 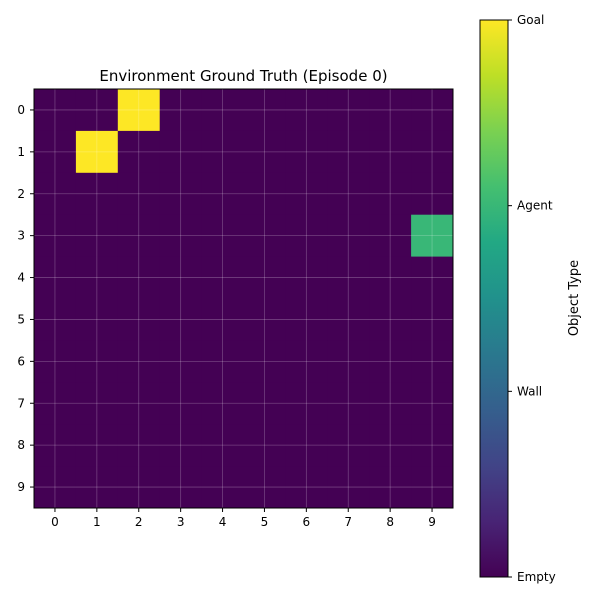 I want to click on heatmap-cell-r4-c5, so click(x=264, y=277).